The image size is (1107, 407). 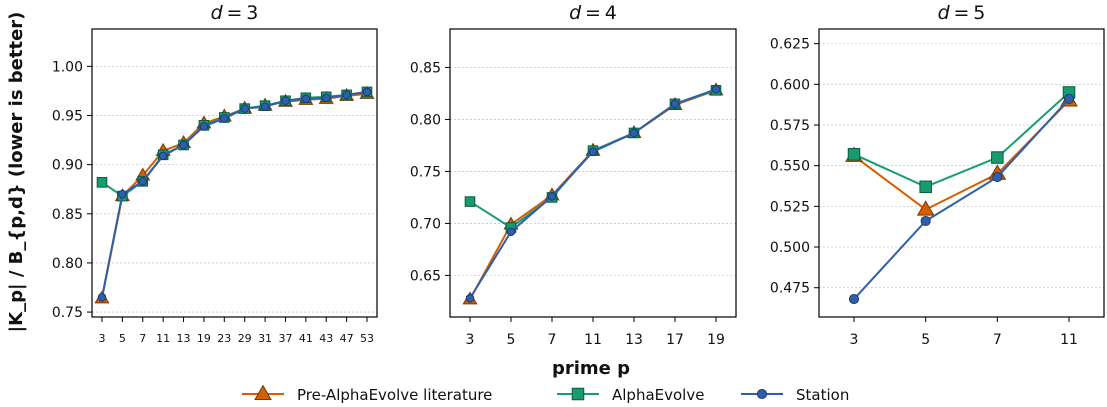 I want to click on x-tick-label: 43, so click(x=326, y=338).